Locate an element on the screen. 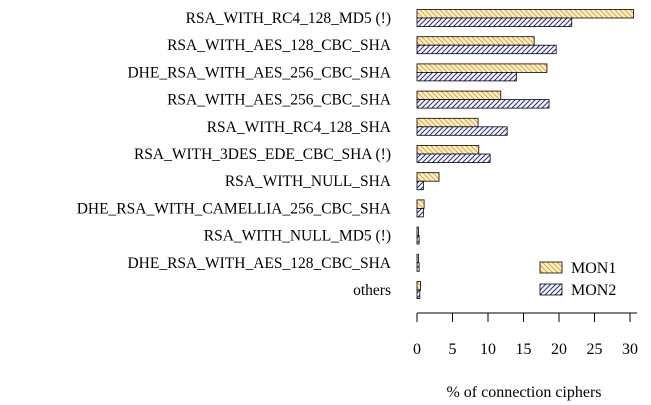 The height and width of the screenshot is (405, 651). x-tick-label: 15 is located at coordinates (524, 349).